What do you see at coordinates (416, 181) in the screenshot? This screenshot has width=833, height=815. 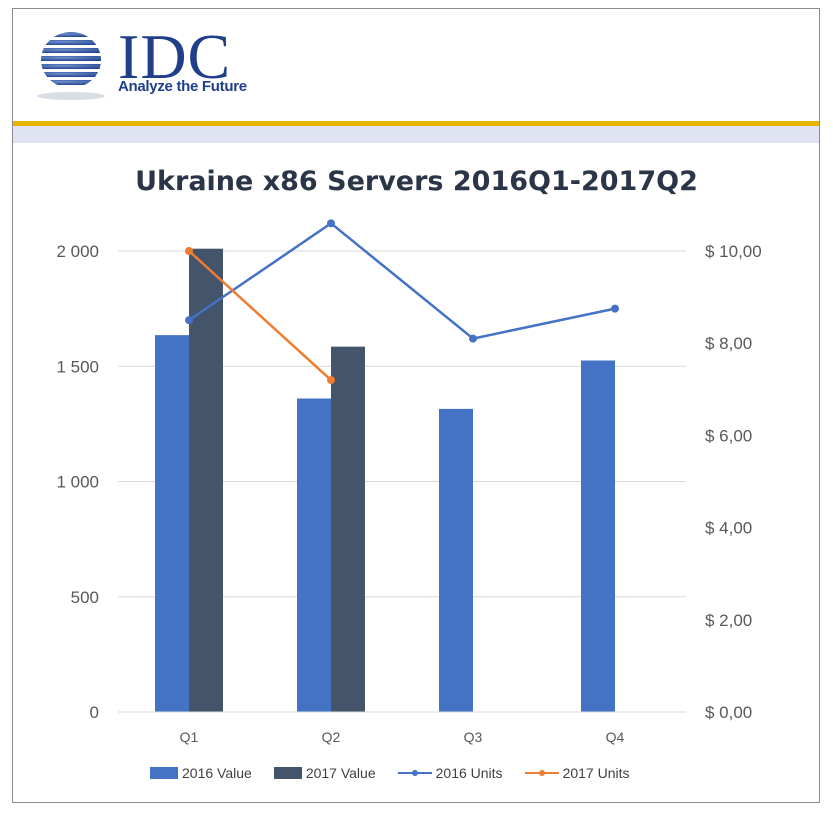 I see `chart-title: Ukraine x86 Servers 2016Q1-2017Q2` at bounding box center [416, 181].